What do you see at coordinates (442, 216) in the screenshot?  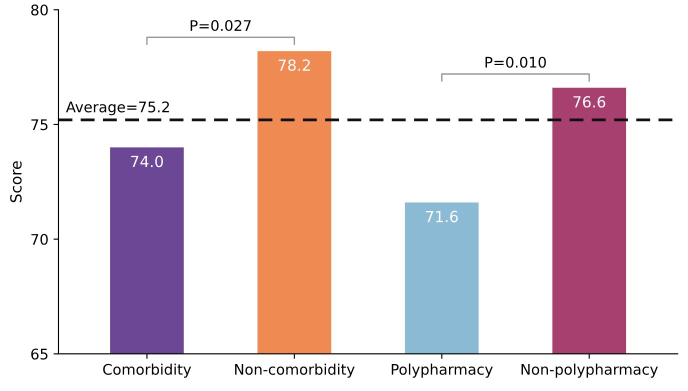 I see `data-label: 71.6` at bounding box center [442, 216].